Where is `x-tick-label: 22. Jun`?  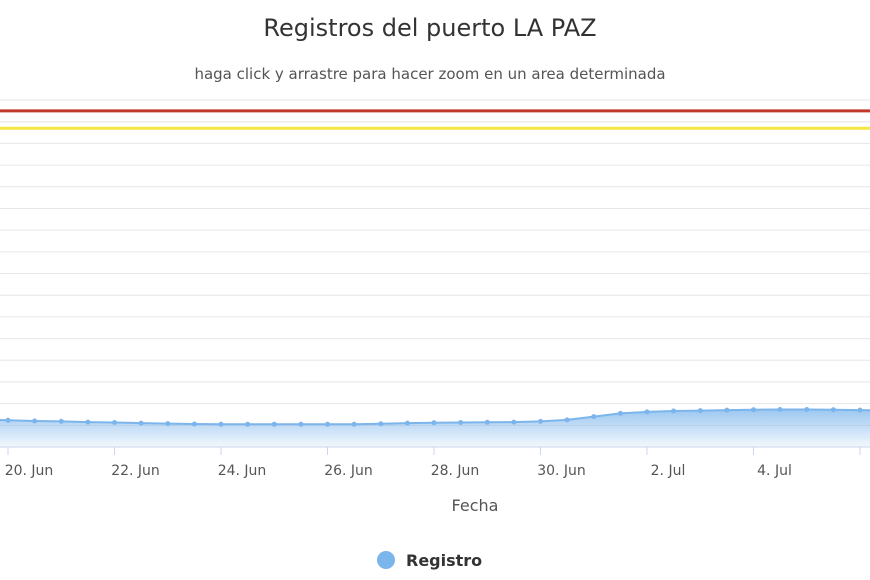
x-tick-label: 22. Jun is located at coordinates (135, 471).